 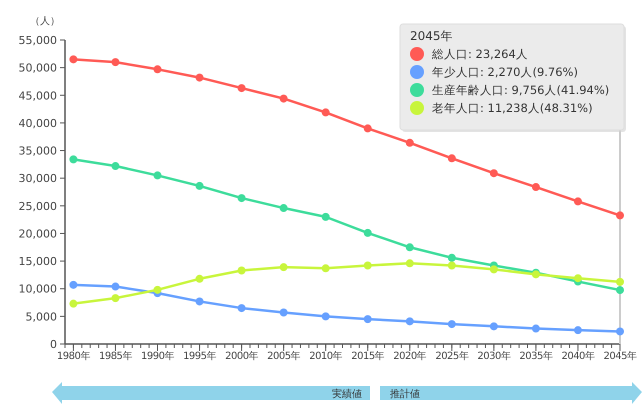 What do you see at coordinates (452, 356) in the screenshot?
I see `x-tick-label: 2025年` at bounding box center [452, 356].